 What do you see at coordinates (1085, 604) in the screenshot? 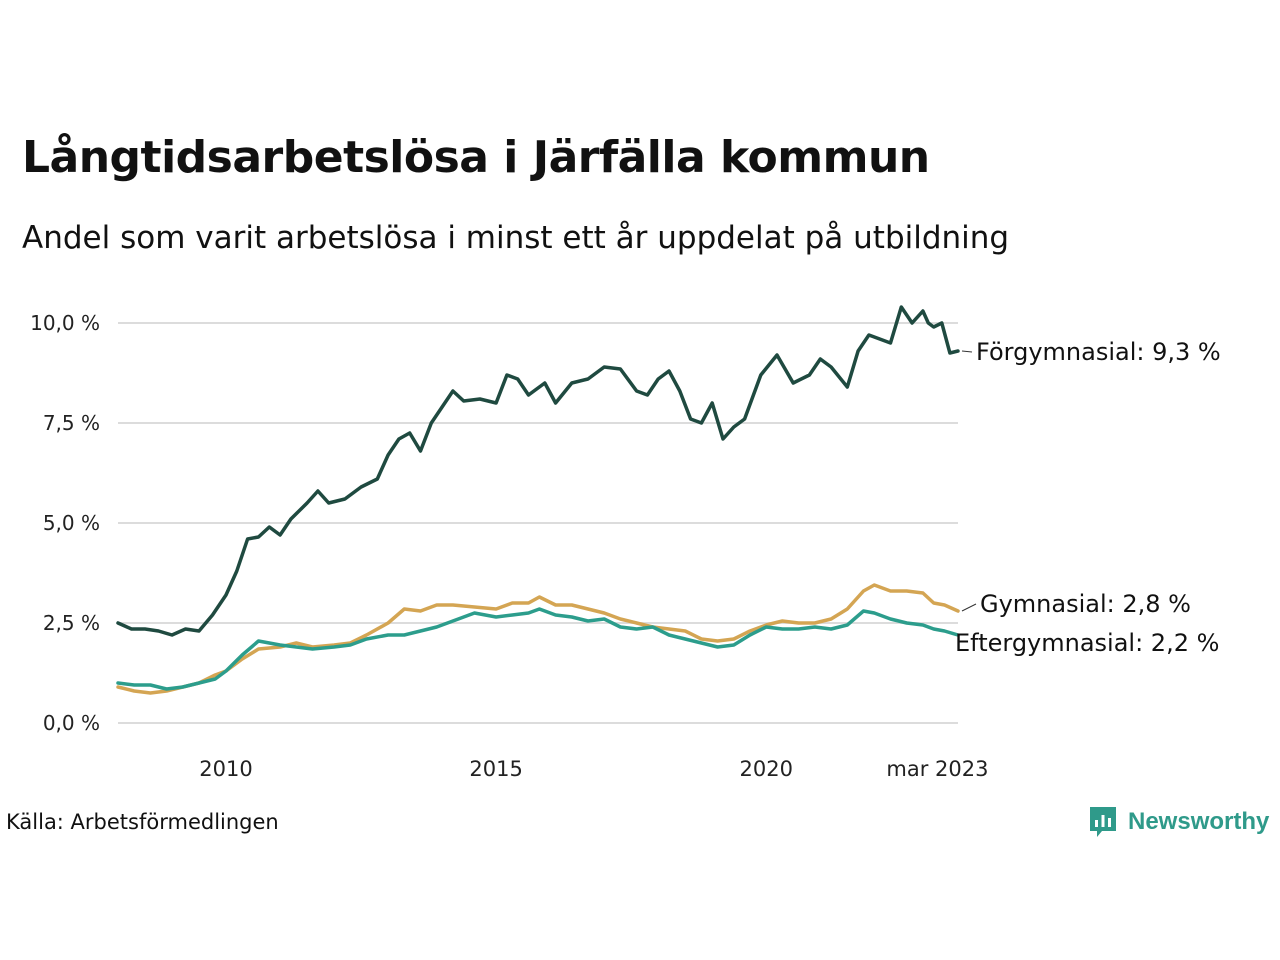
I see `series-label-gymnasial: Gymnasial: 2,8 %` at bounding box center [1085, 604].